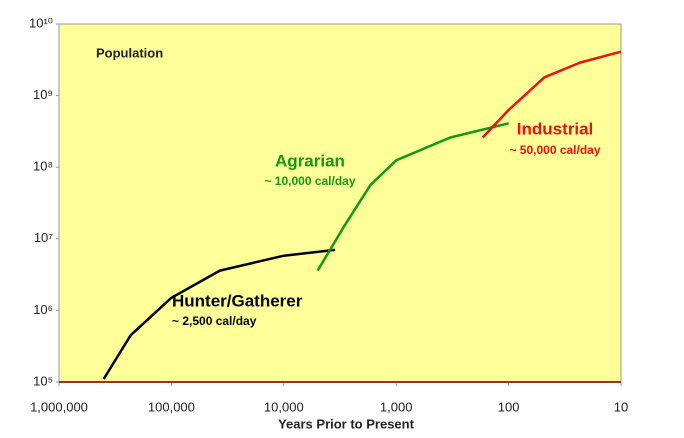 This screenshot has width=684, height=438. Describe the element at coordinates (284, 406) in the screenshot. I see `x-tick-label: 10,000` at that location.